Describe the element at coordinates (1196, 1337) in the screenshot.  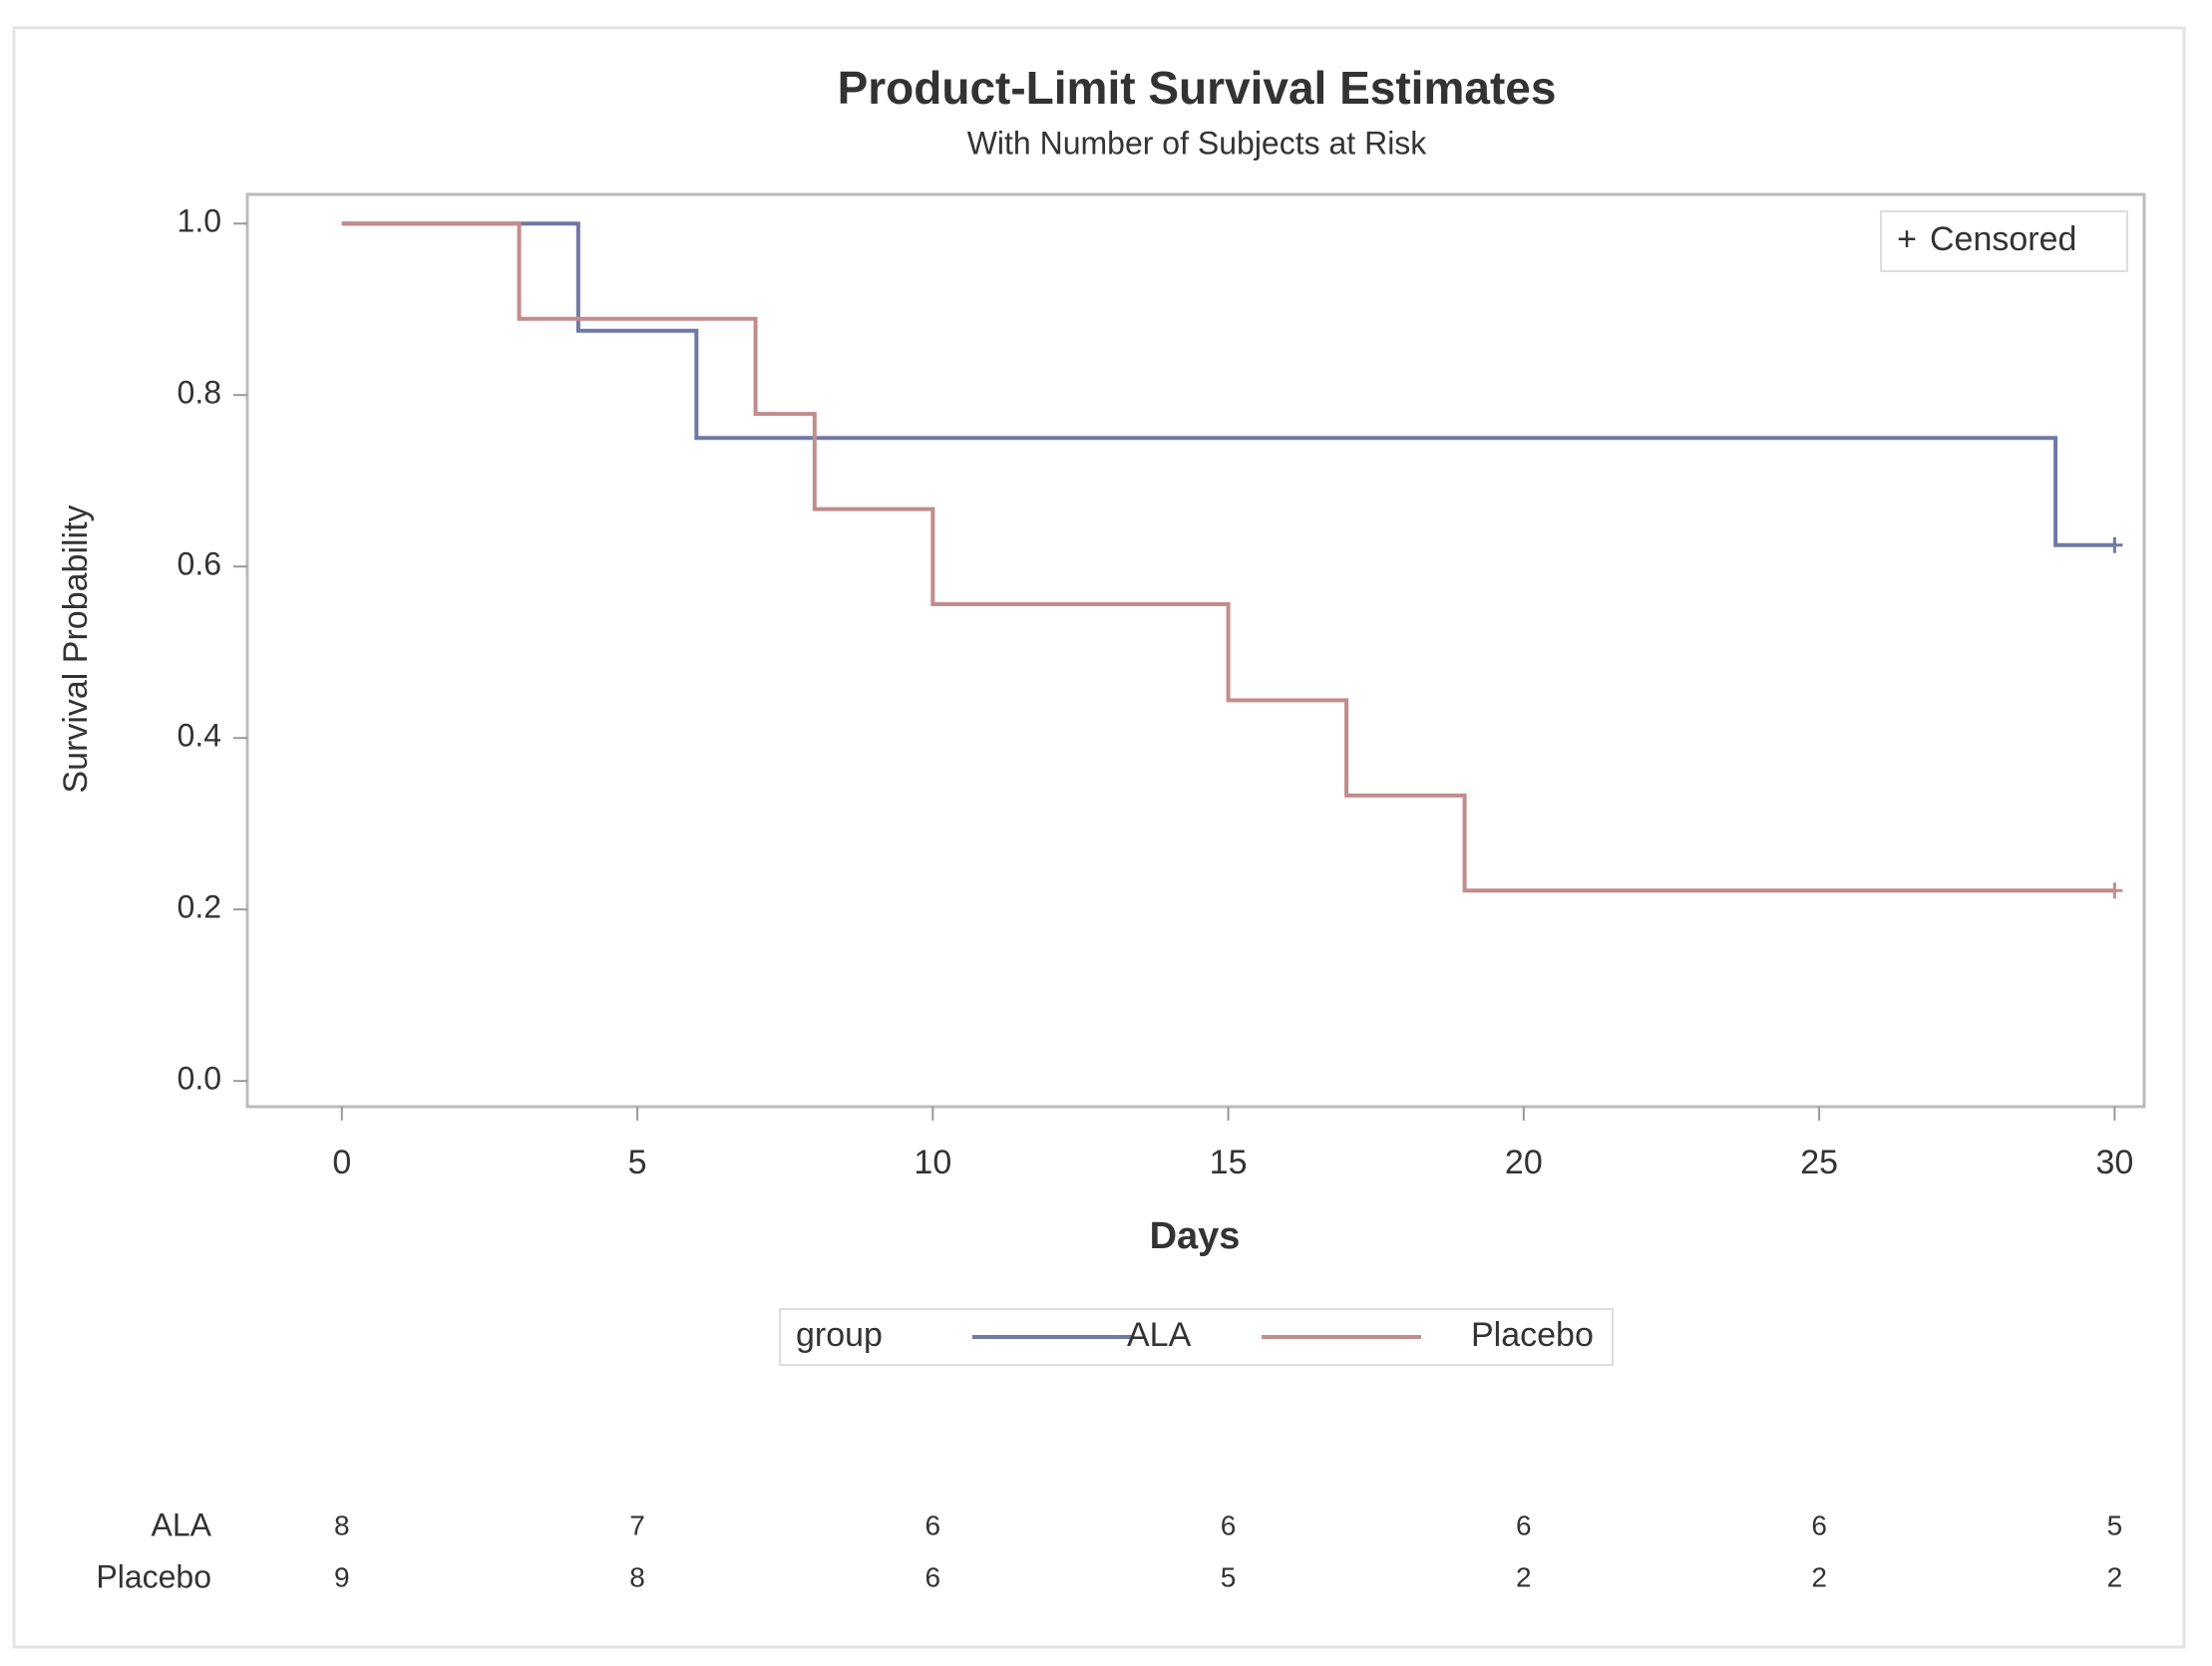
I see `legend` at that location.